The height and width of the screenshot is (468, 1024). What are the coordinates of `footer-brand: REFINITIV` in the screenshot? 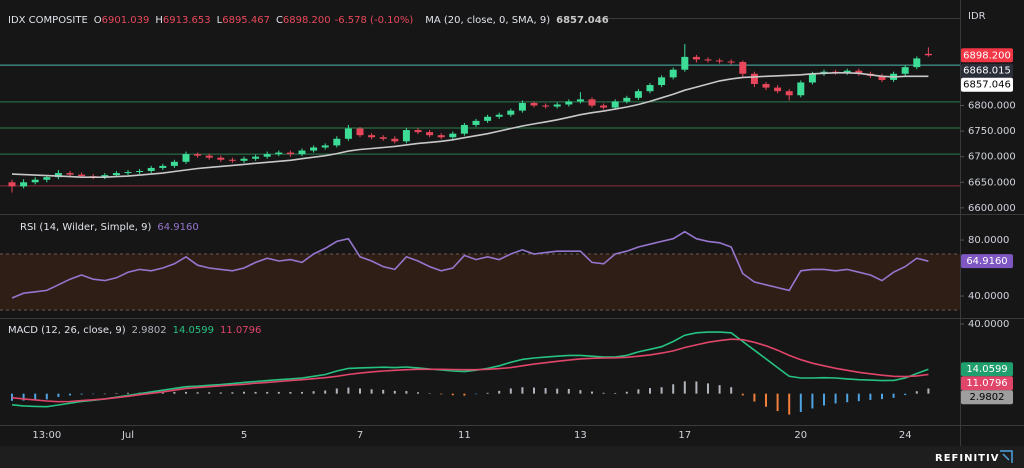 It's located at (967, 458).